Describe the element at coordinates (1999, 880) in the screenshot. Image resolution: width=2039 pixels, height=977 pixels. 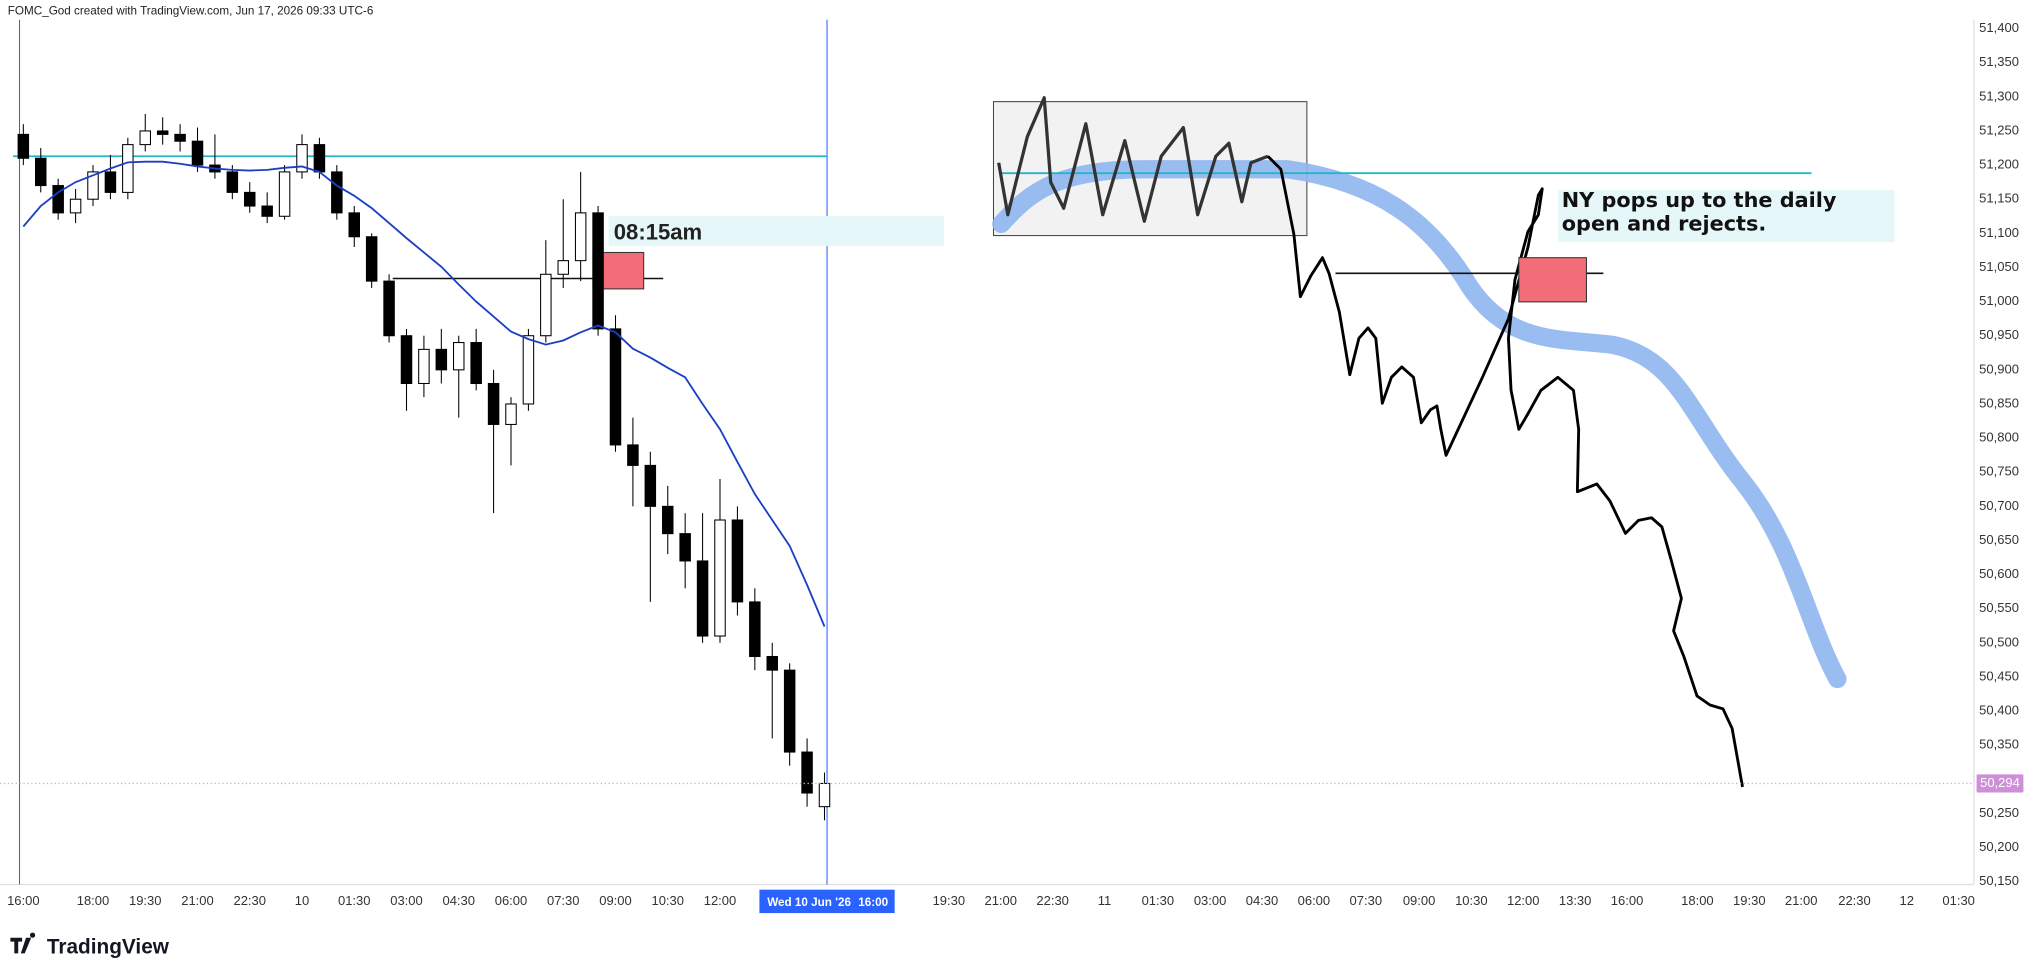
I see `y-tick-label: 50,150` at that location.